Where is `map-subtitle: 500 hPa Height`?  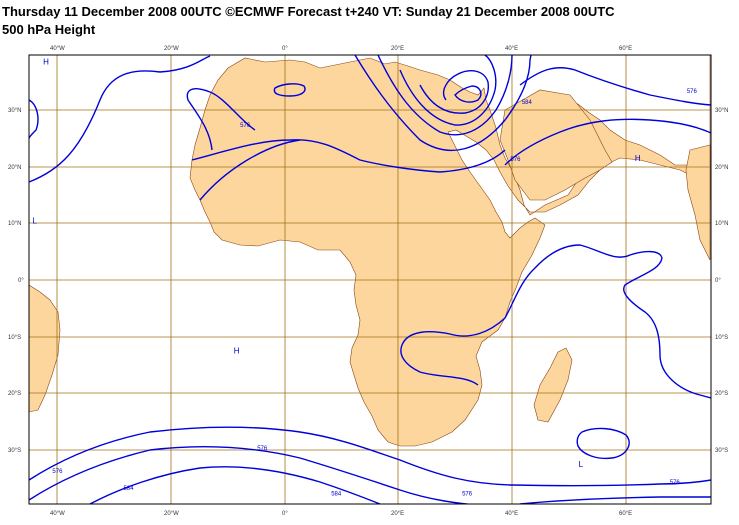
map-subtitle: 500 hPa Height is located at coordinates (49, 29).